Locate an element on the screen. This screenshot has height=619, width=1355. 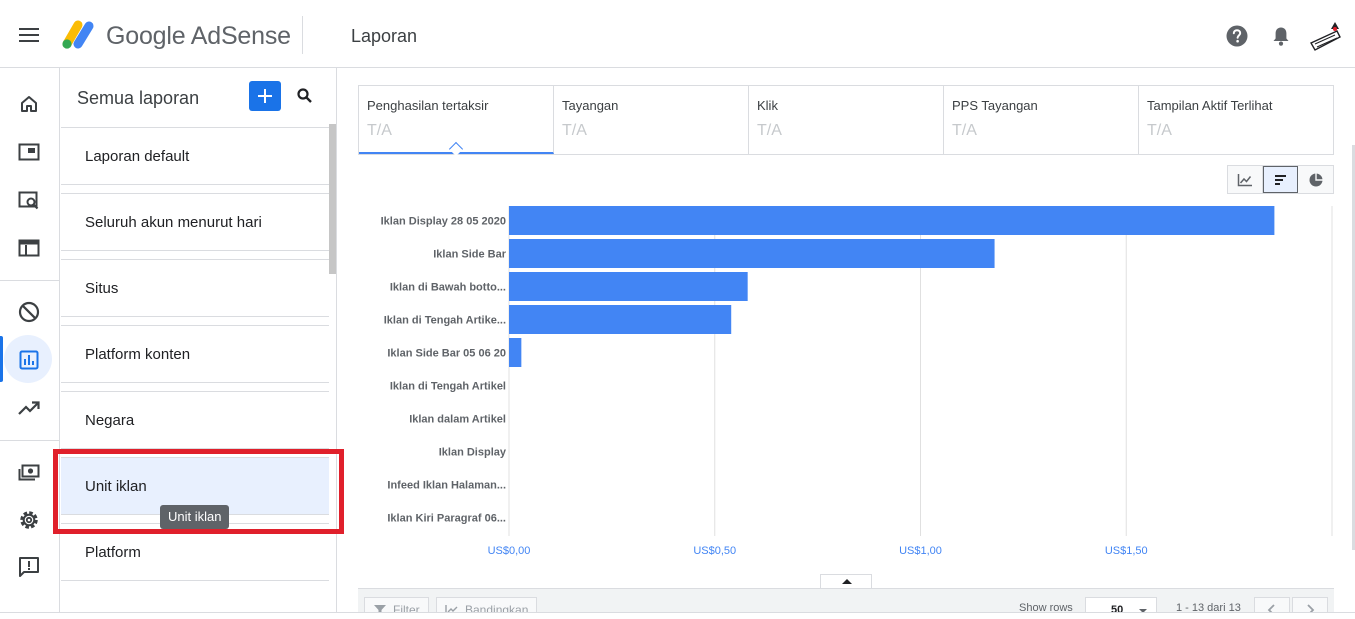
reports-icon is located at coordinates (29, 360).